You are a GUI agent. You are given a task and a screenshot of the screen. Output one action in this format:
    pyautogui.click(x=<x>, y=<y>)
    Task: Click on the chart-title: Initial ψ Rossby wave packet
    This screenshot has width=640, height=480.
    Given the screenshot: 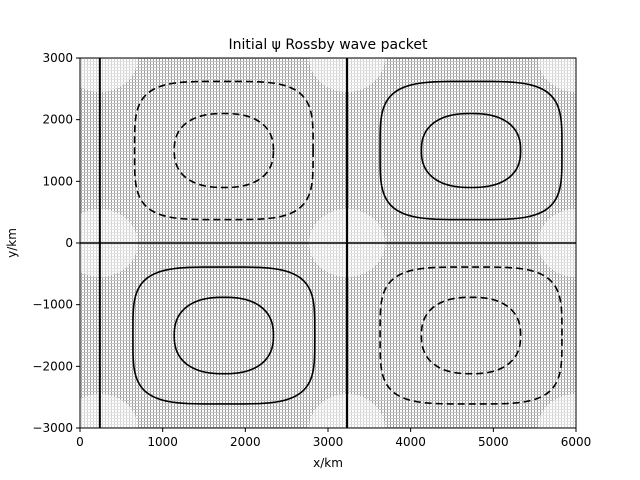 What is the action you would take?
    pyautogui.click(x=328, y=45)
    